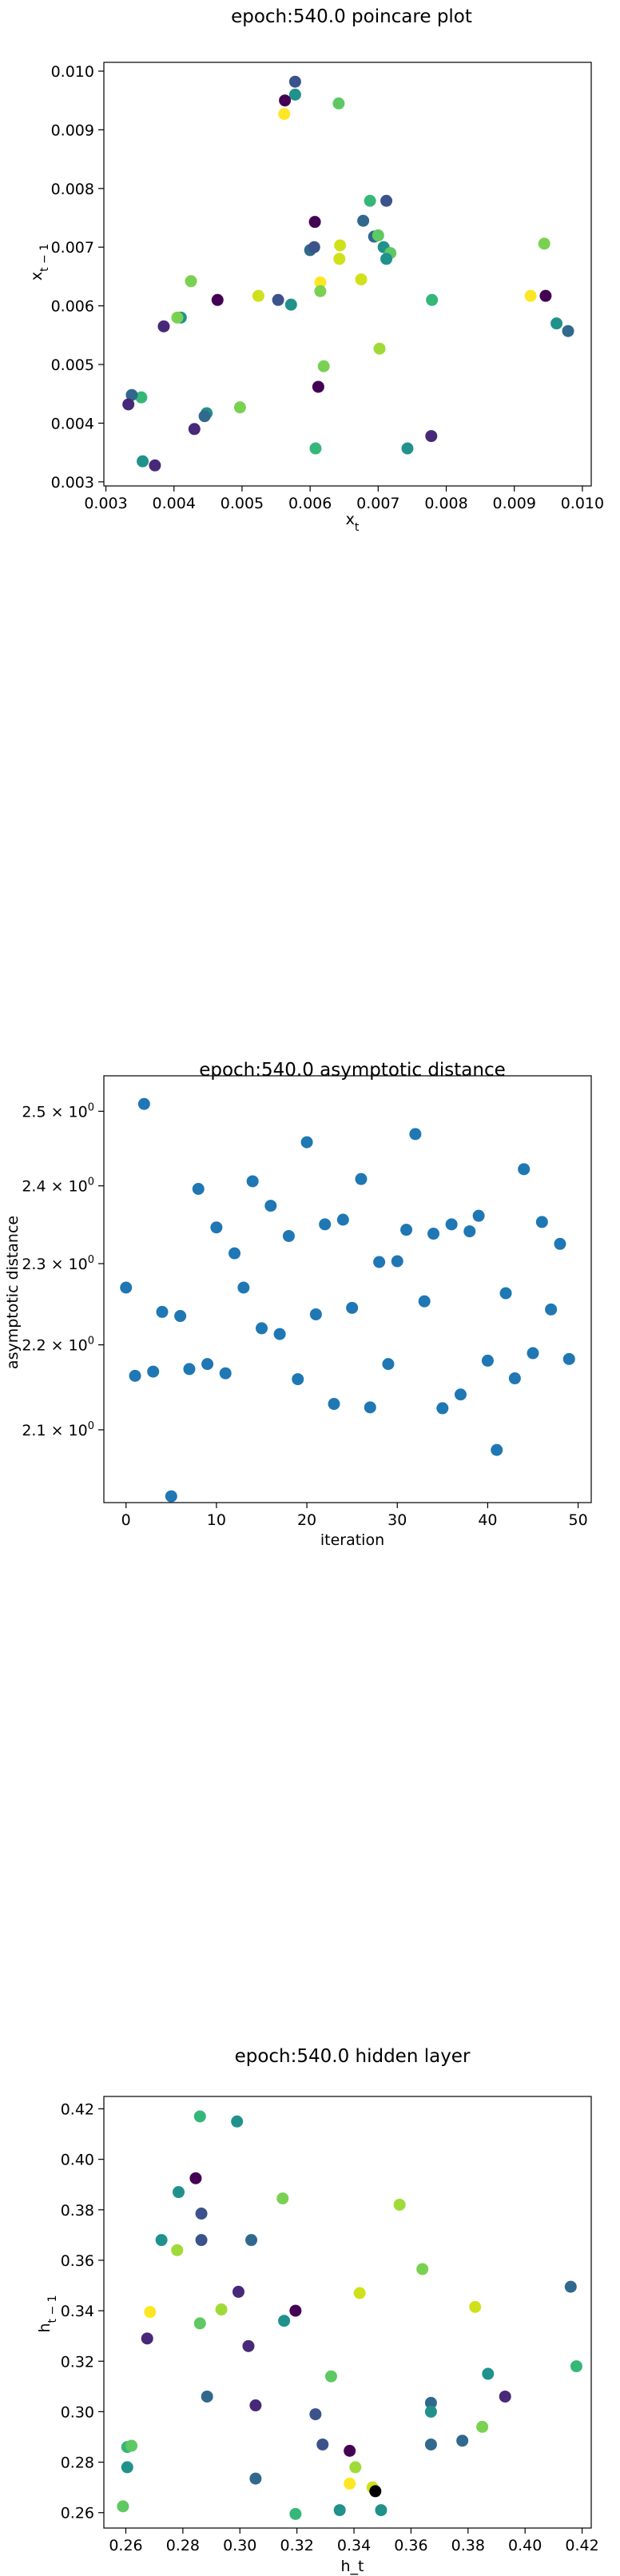  What do you see at coordinates (297, 2545) in the screenshot?
I see `x-tick-label: 0.32` at bounding box center [297, 2545].